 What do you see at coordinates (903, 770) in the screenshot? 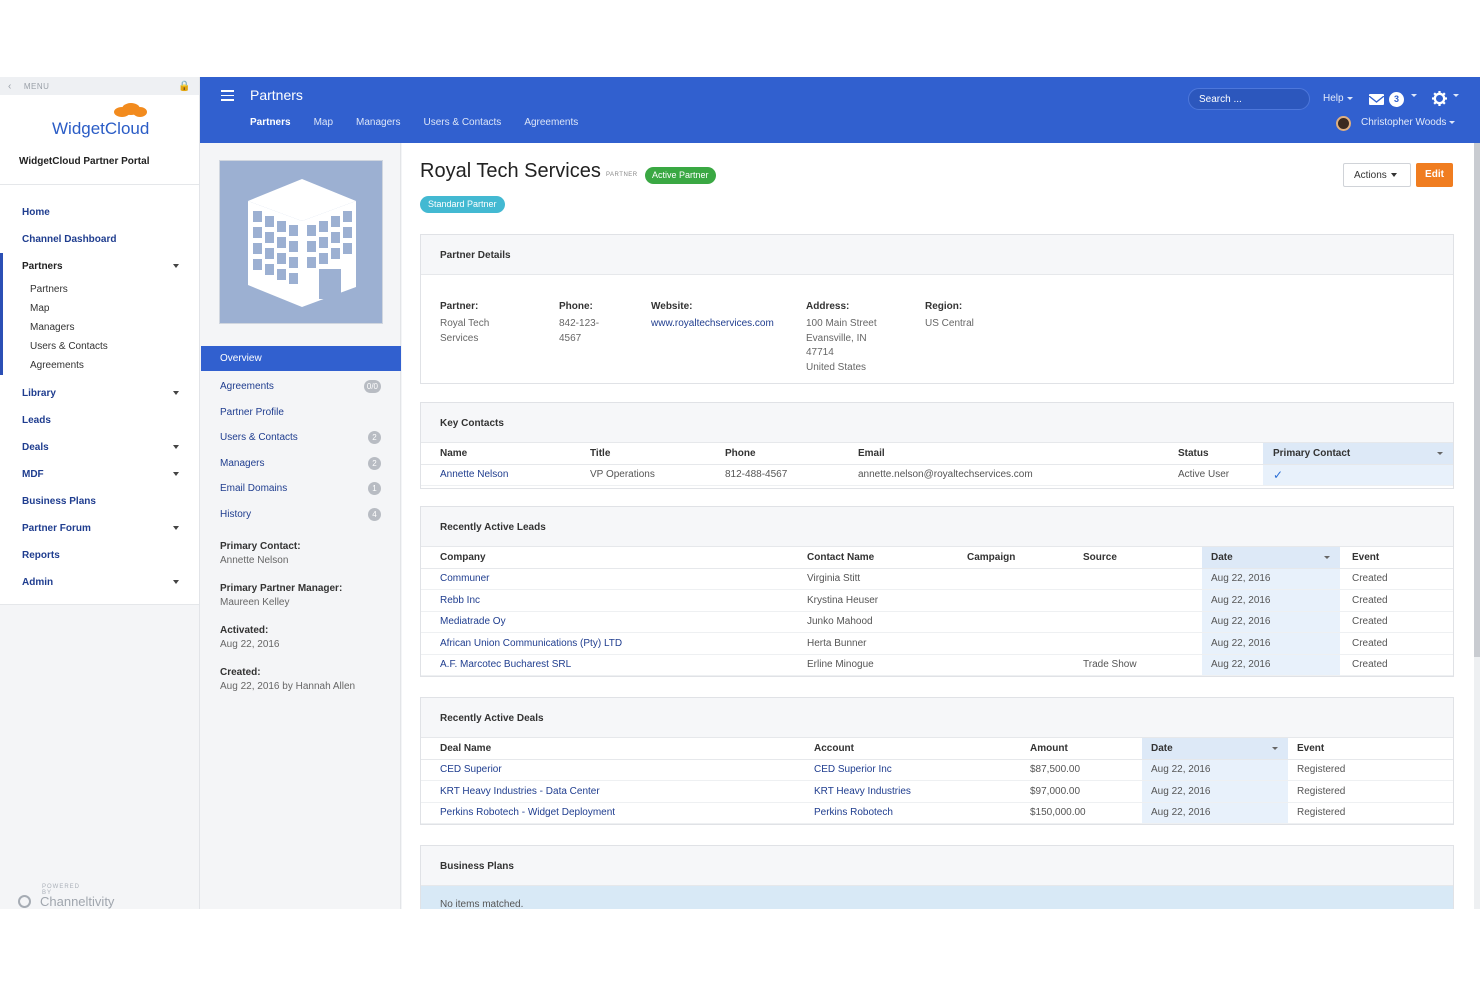
I see `account-link: CED Superior Inc` at bounding box center [903, 770].